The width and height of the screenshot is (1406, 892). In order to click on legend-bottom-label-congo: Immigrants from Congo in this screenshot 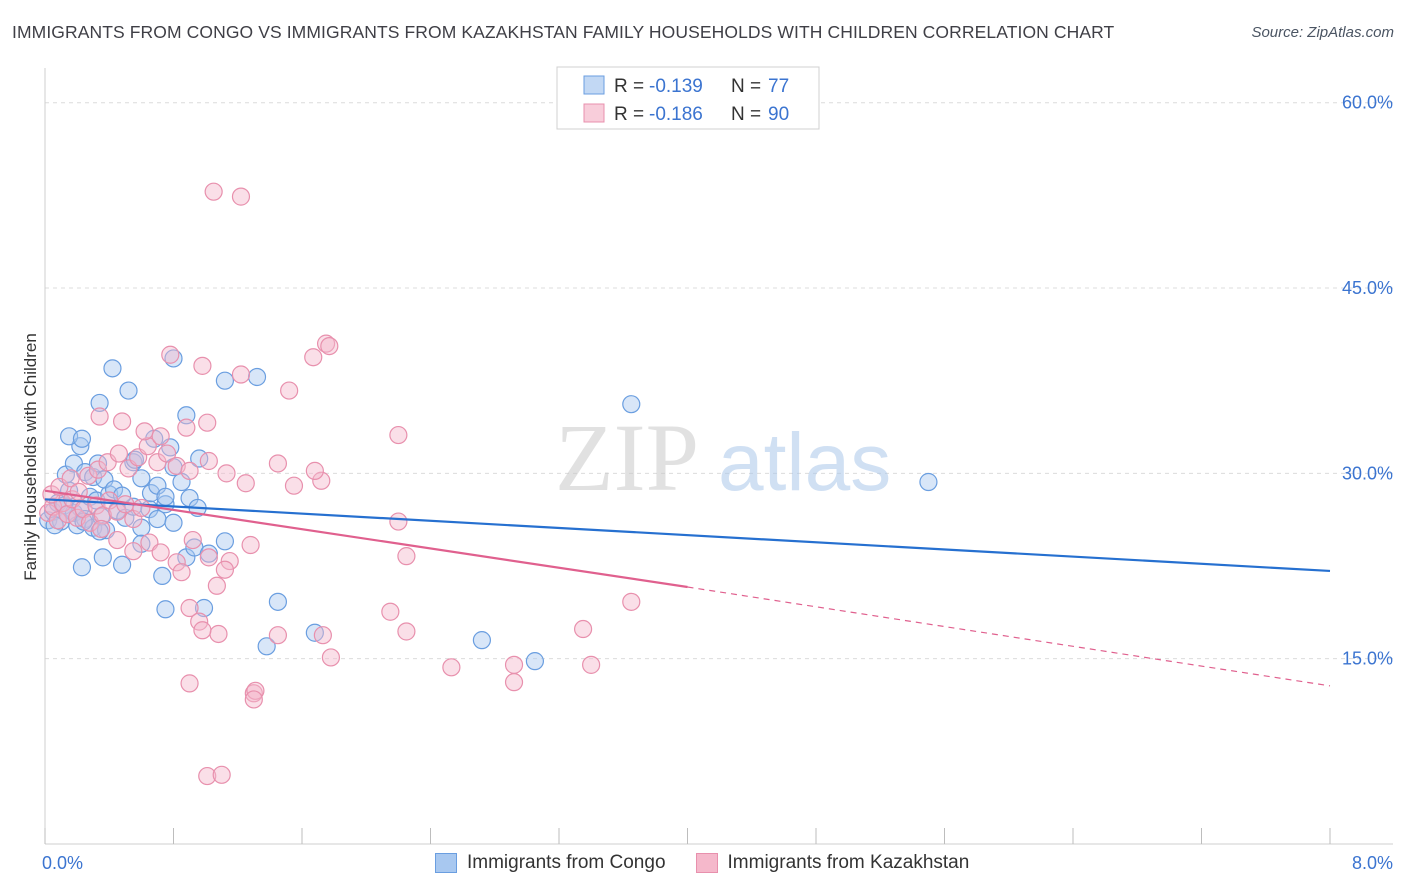, I will do `click(566, 862)`.